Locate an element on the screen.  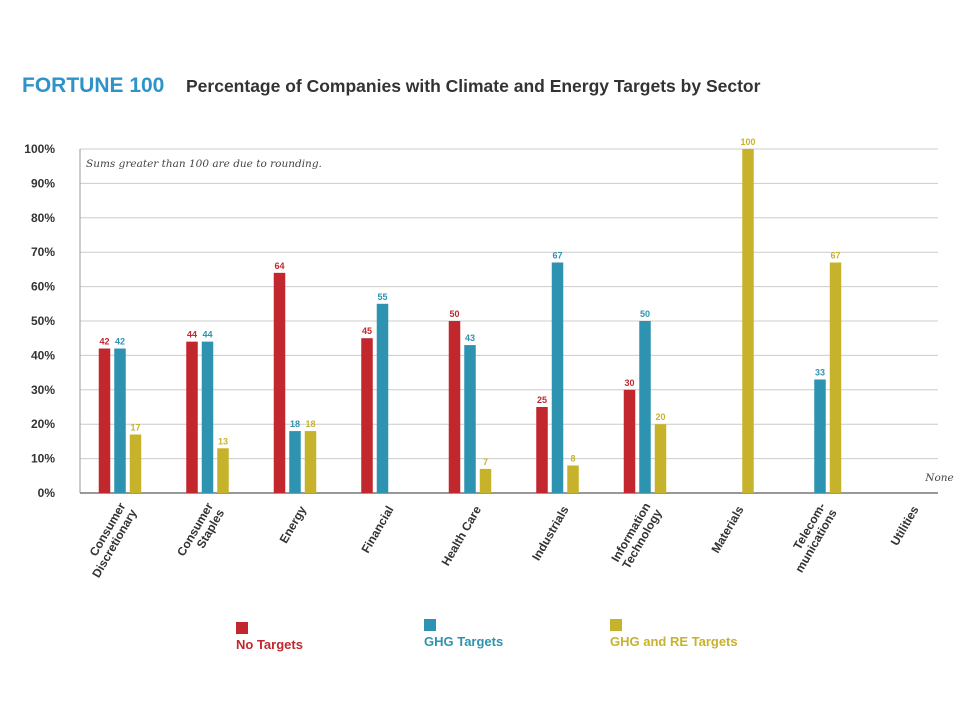
x-tick-label-line: Utilities is located at coordinates (905, 525).